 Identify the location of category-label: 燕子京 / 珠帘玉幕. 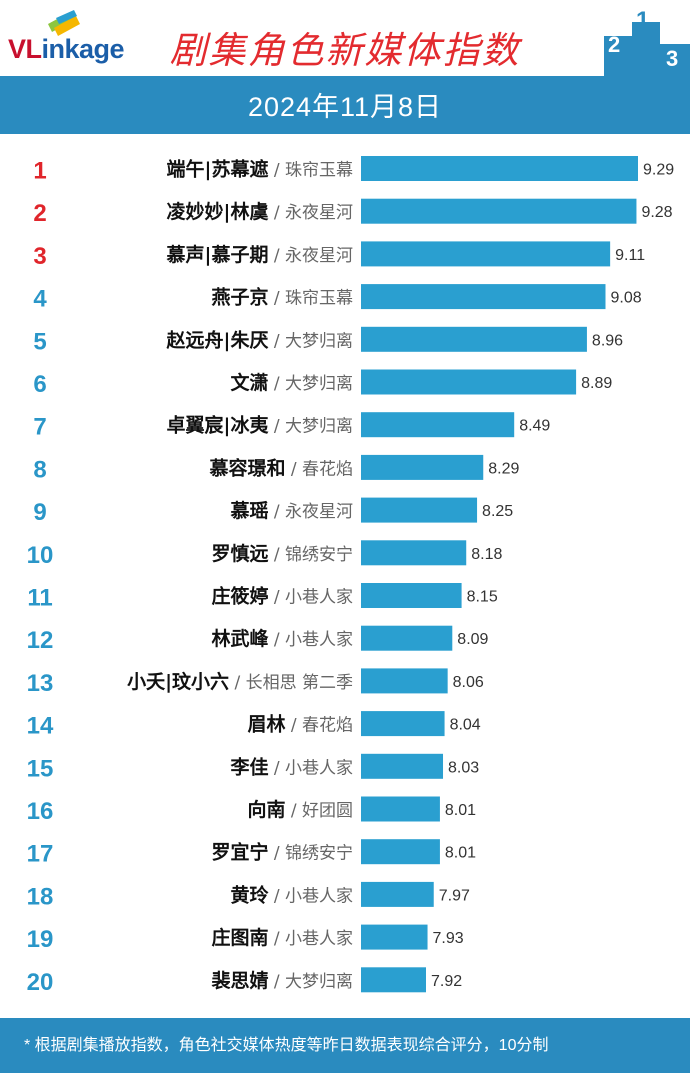
(282, 297).